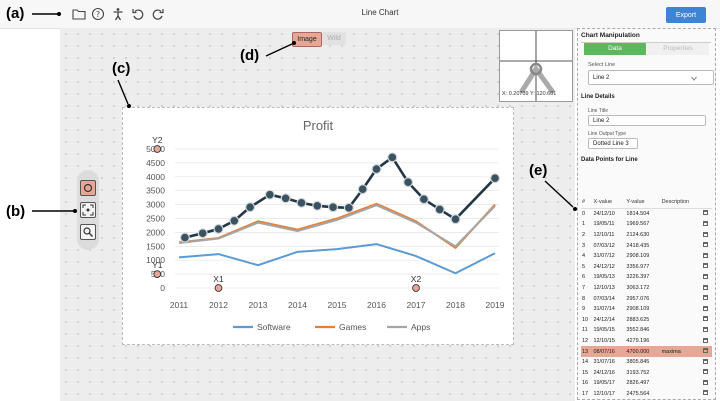 The image size is (720, 401). I want to click on image-mode-button: Image, so click(307, 39).